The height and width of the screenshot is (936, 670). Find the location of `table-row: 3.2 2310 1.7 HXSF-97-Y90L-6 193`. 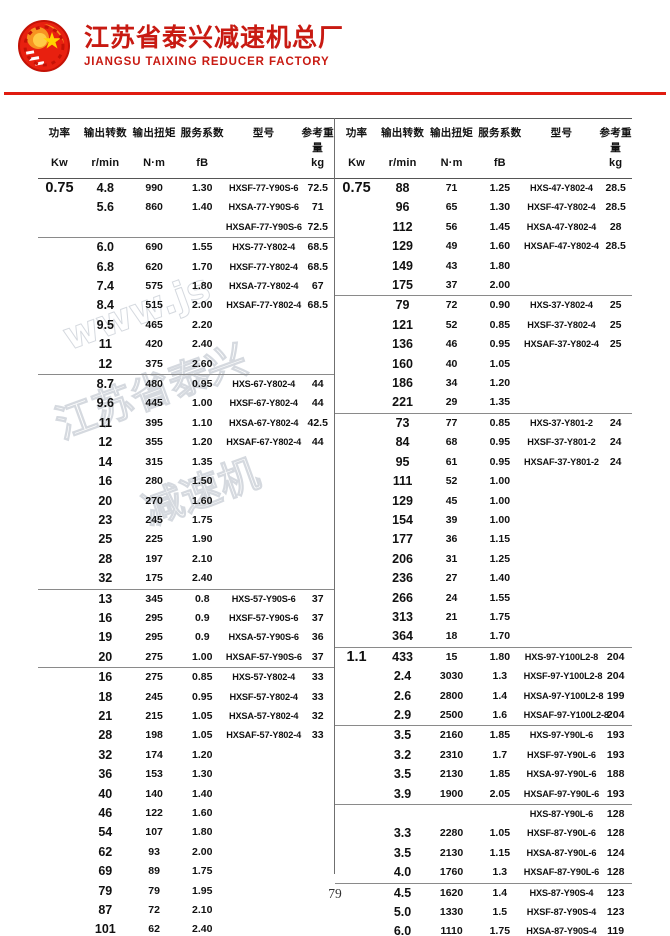

table-row: 3.2 2310 1.7 HXSF-97-Y90L-6 193 is located at coordinates (483, 755).